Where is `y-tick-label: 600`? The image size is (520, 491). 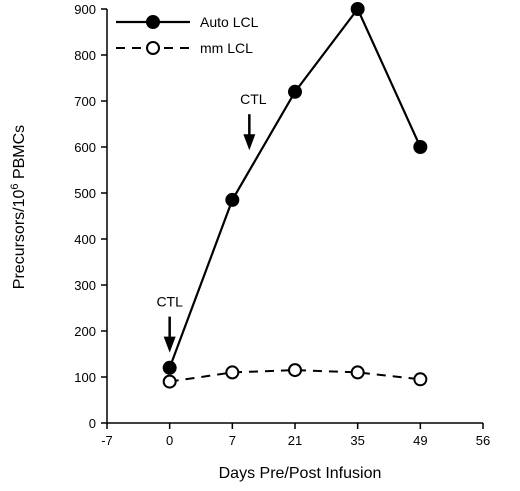 y-tick-label: 600 is located at coordinates (85, 147).